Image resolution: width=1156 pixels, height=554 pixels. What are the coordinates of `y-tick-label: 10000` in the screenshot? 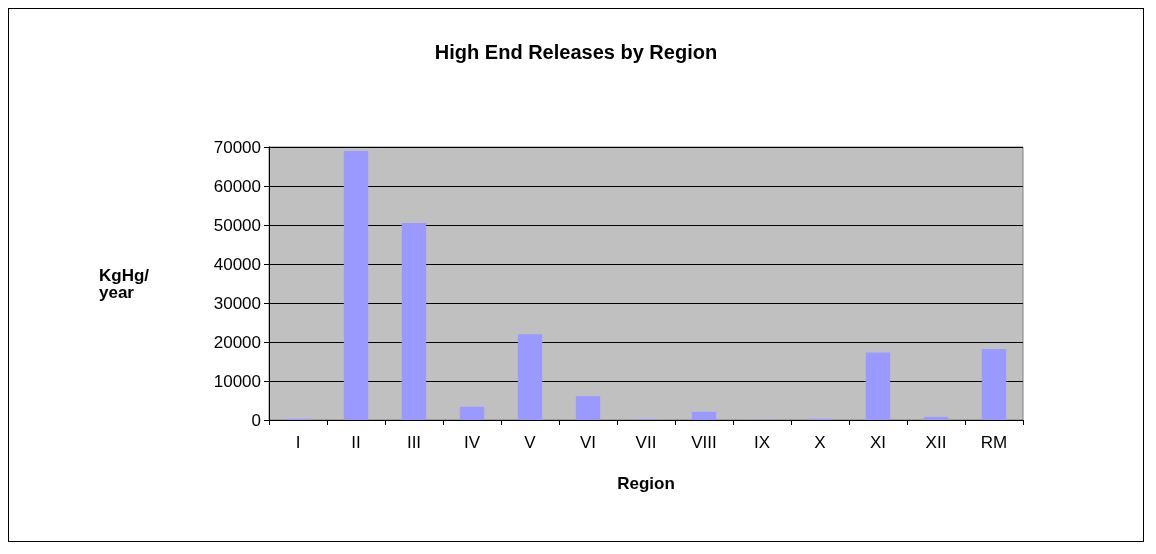 It's located at (237, 381).